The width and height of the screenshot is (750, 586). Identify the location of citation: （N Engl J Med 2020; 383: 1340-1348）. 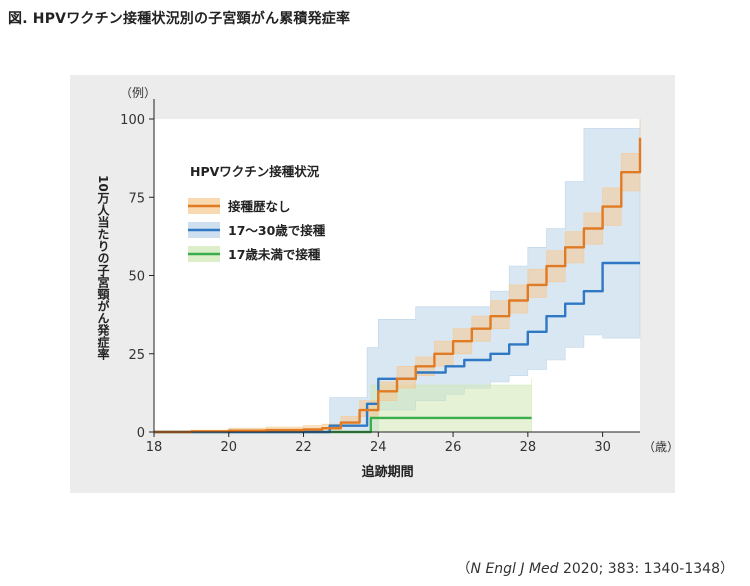
(595, 568).